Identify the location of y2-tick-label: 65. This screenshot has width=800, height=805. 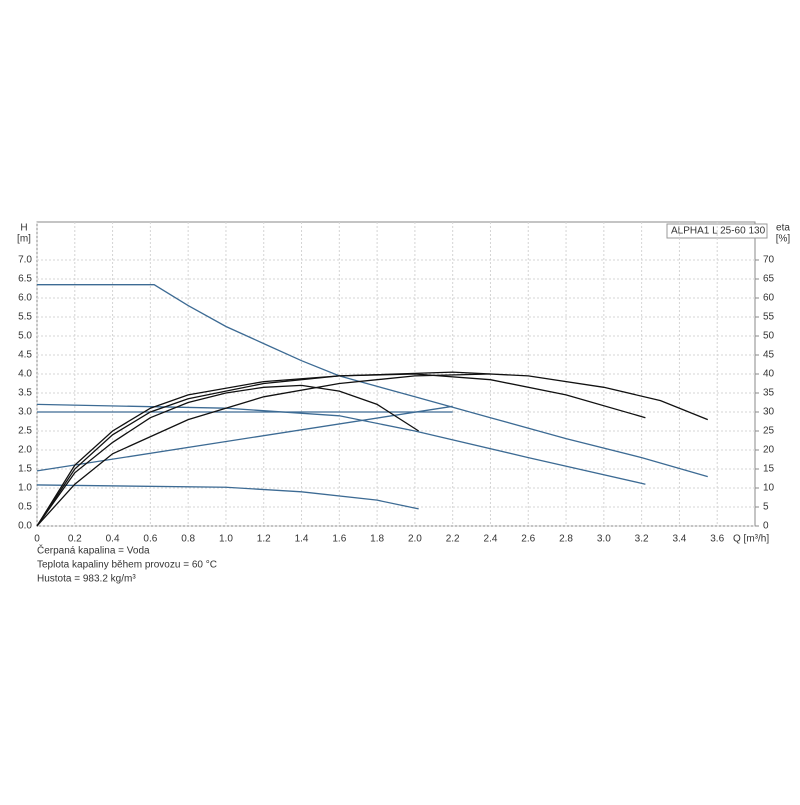
(769, 279).